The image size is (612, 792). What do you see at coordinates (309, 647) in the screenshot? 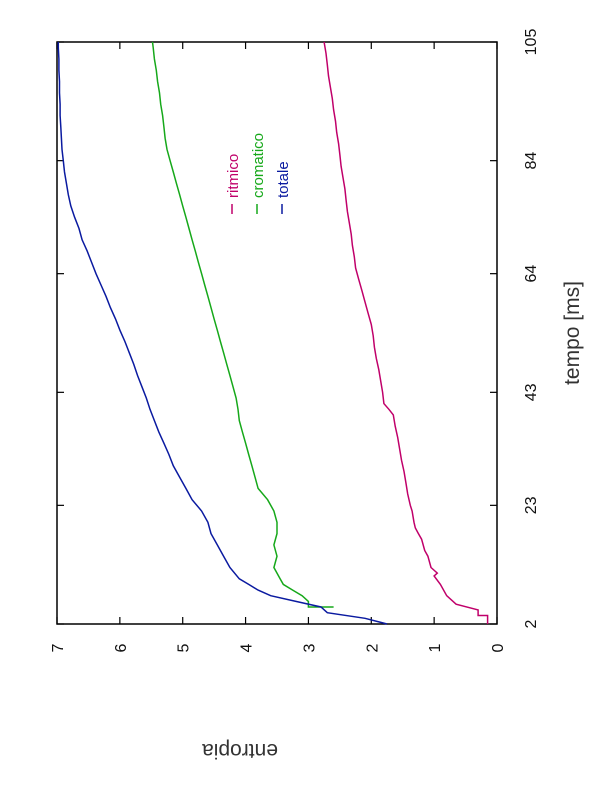
I see `entropy-tick-label: 3` at bounding box center [309, 647].